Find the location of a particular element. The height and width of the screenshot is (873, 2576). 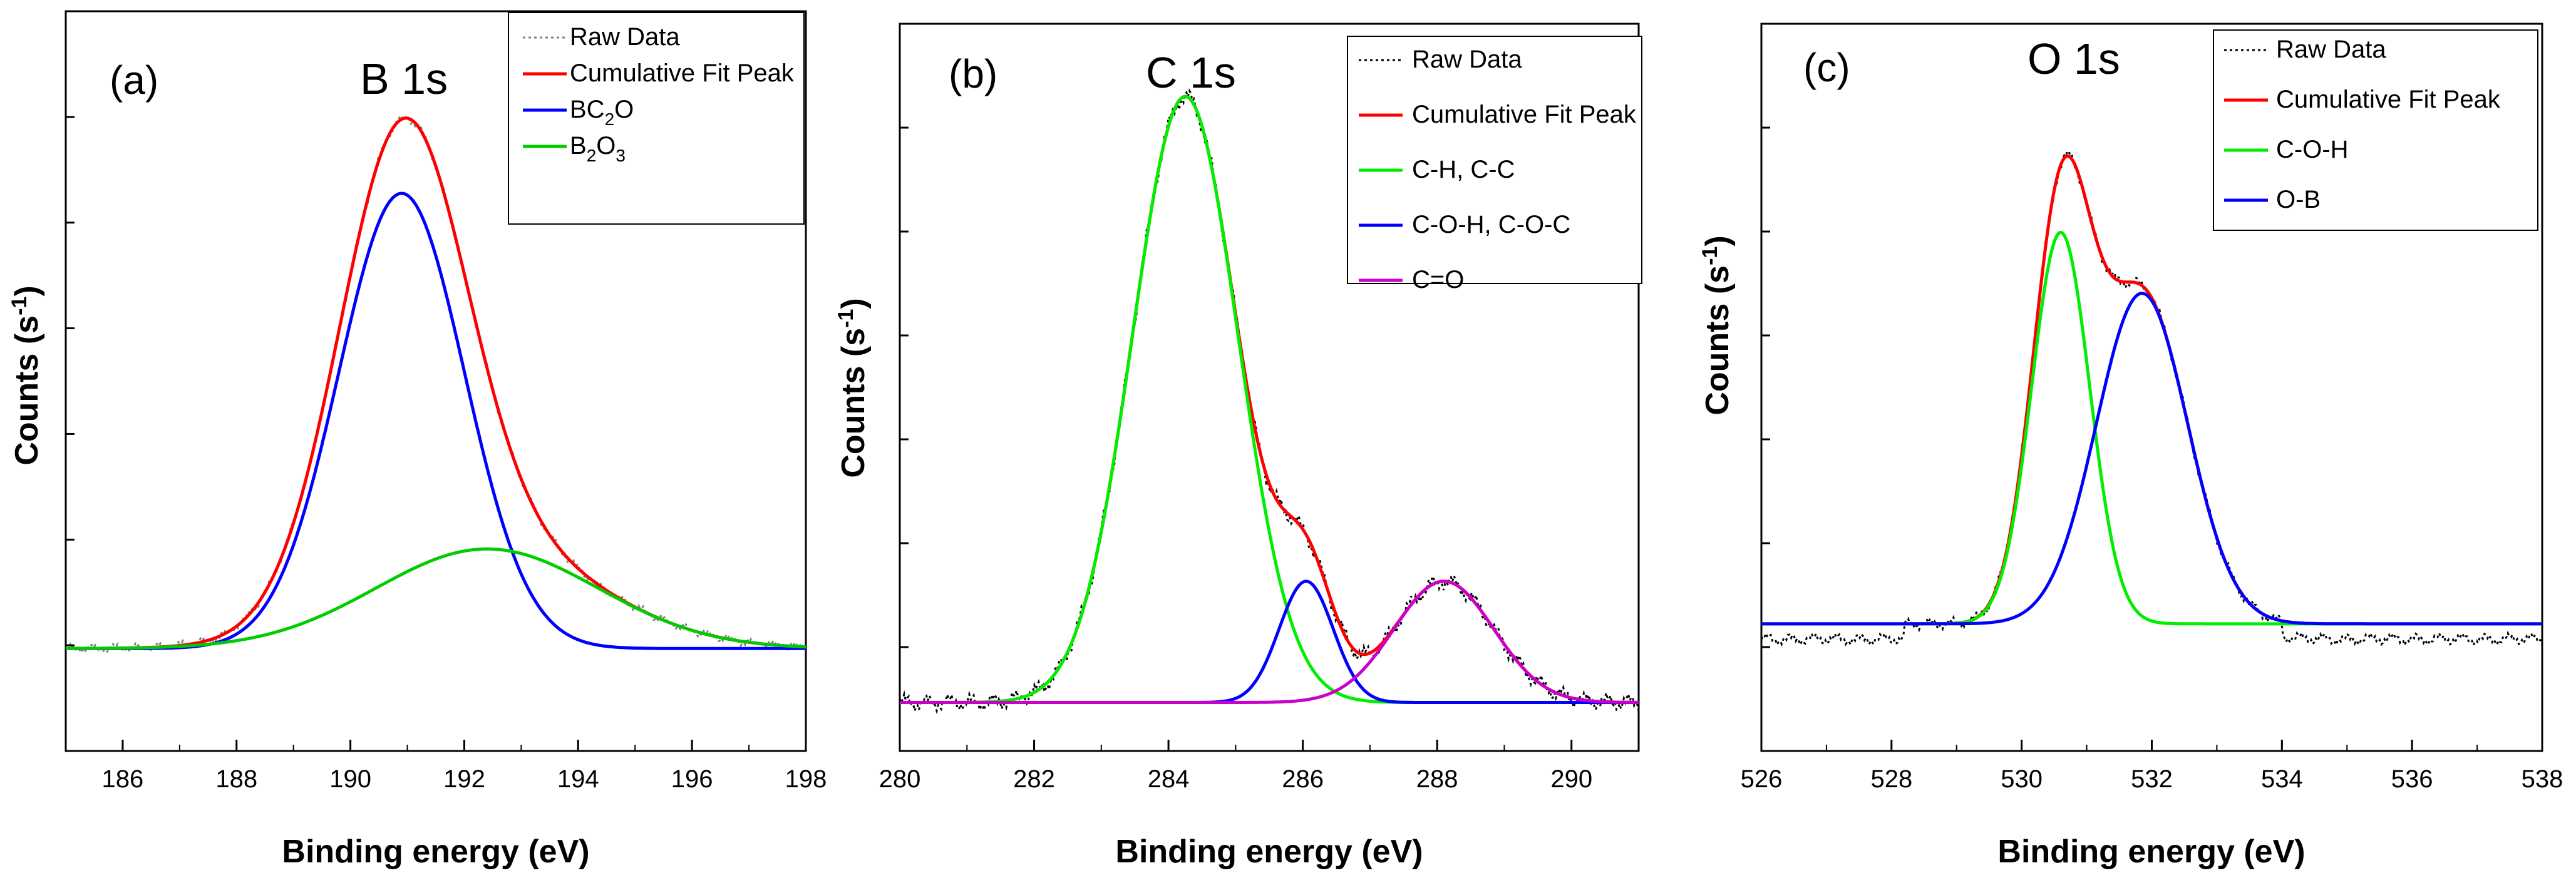

legend: Raw Data Cumulative Fit Peak C-O-H O-B is located at coordinates (2376, 130).